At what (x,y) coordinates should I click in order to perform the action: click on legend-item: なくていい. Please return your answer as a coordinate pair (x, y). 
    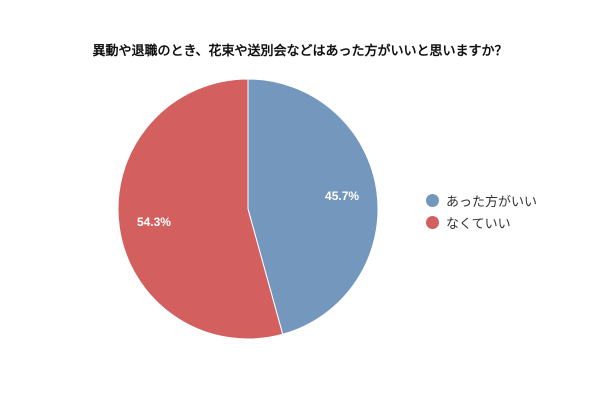
    Looking at the image, I should click on (481, 222).